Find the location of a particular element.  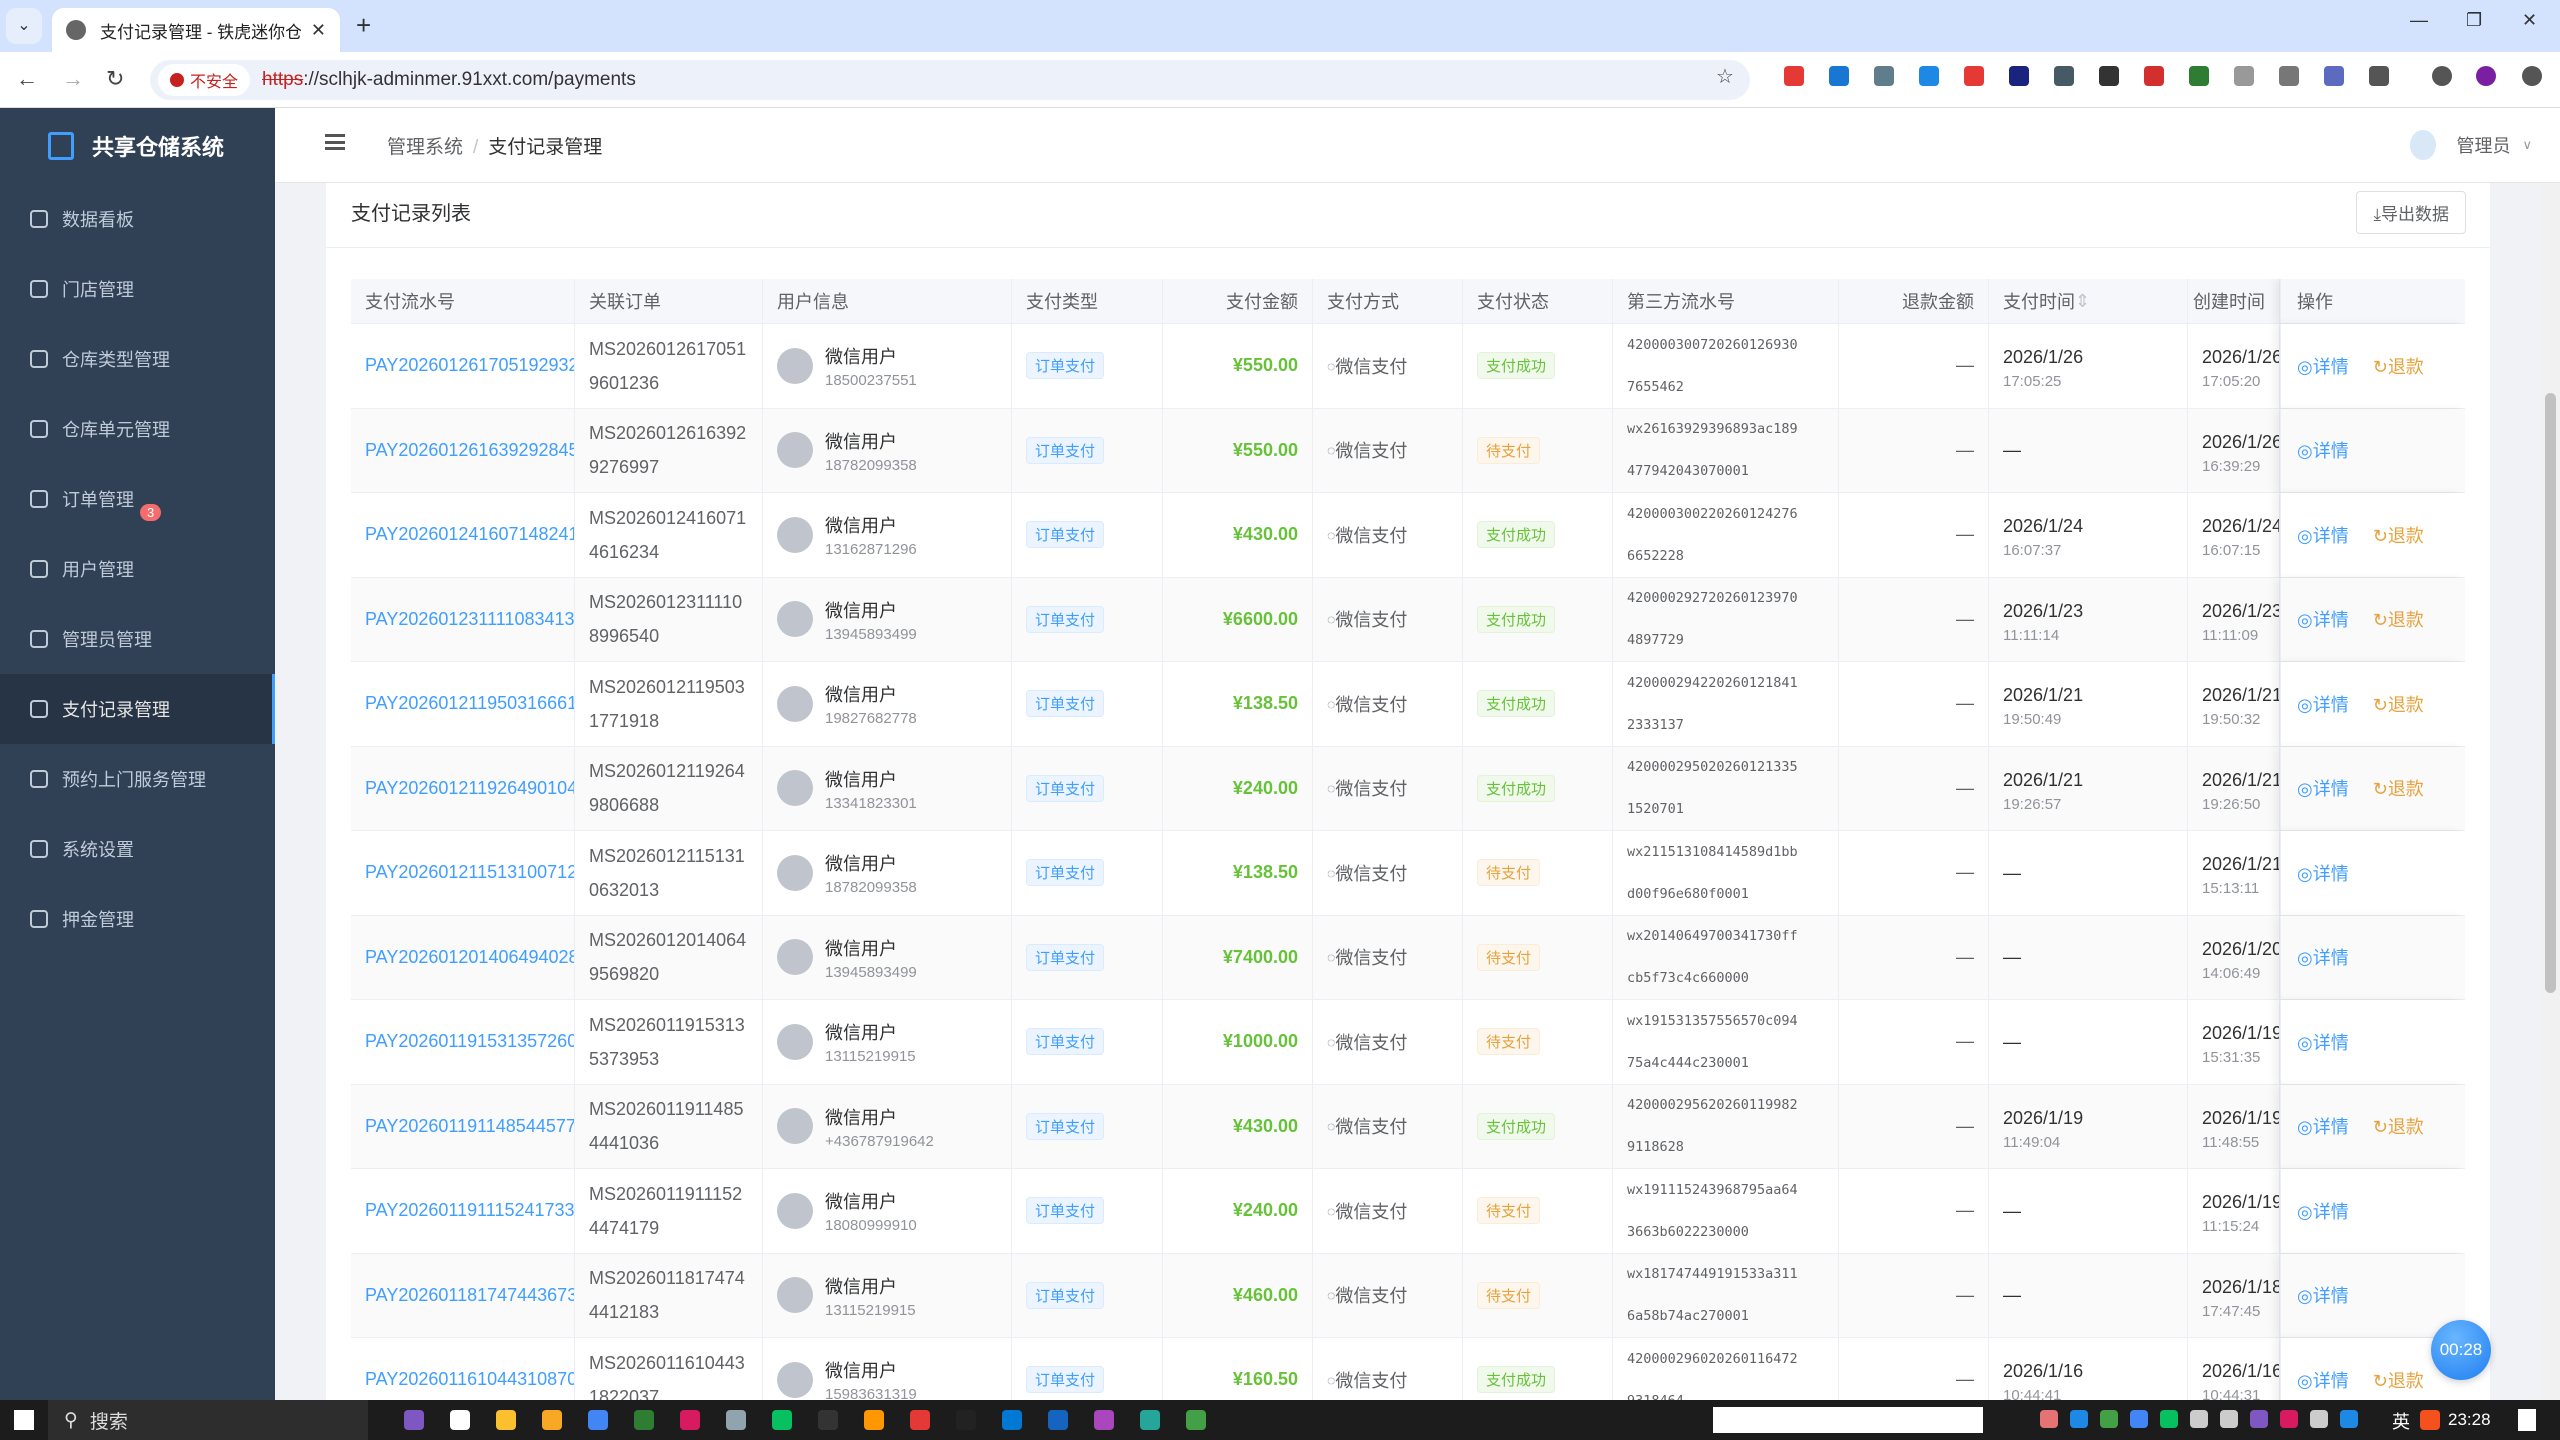

scrollbar-thumb is located at coordinates (2550, 693).